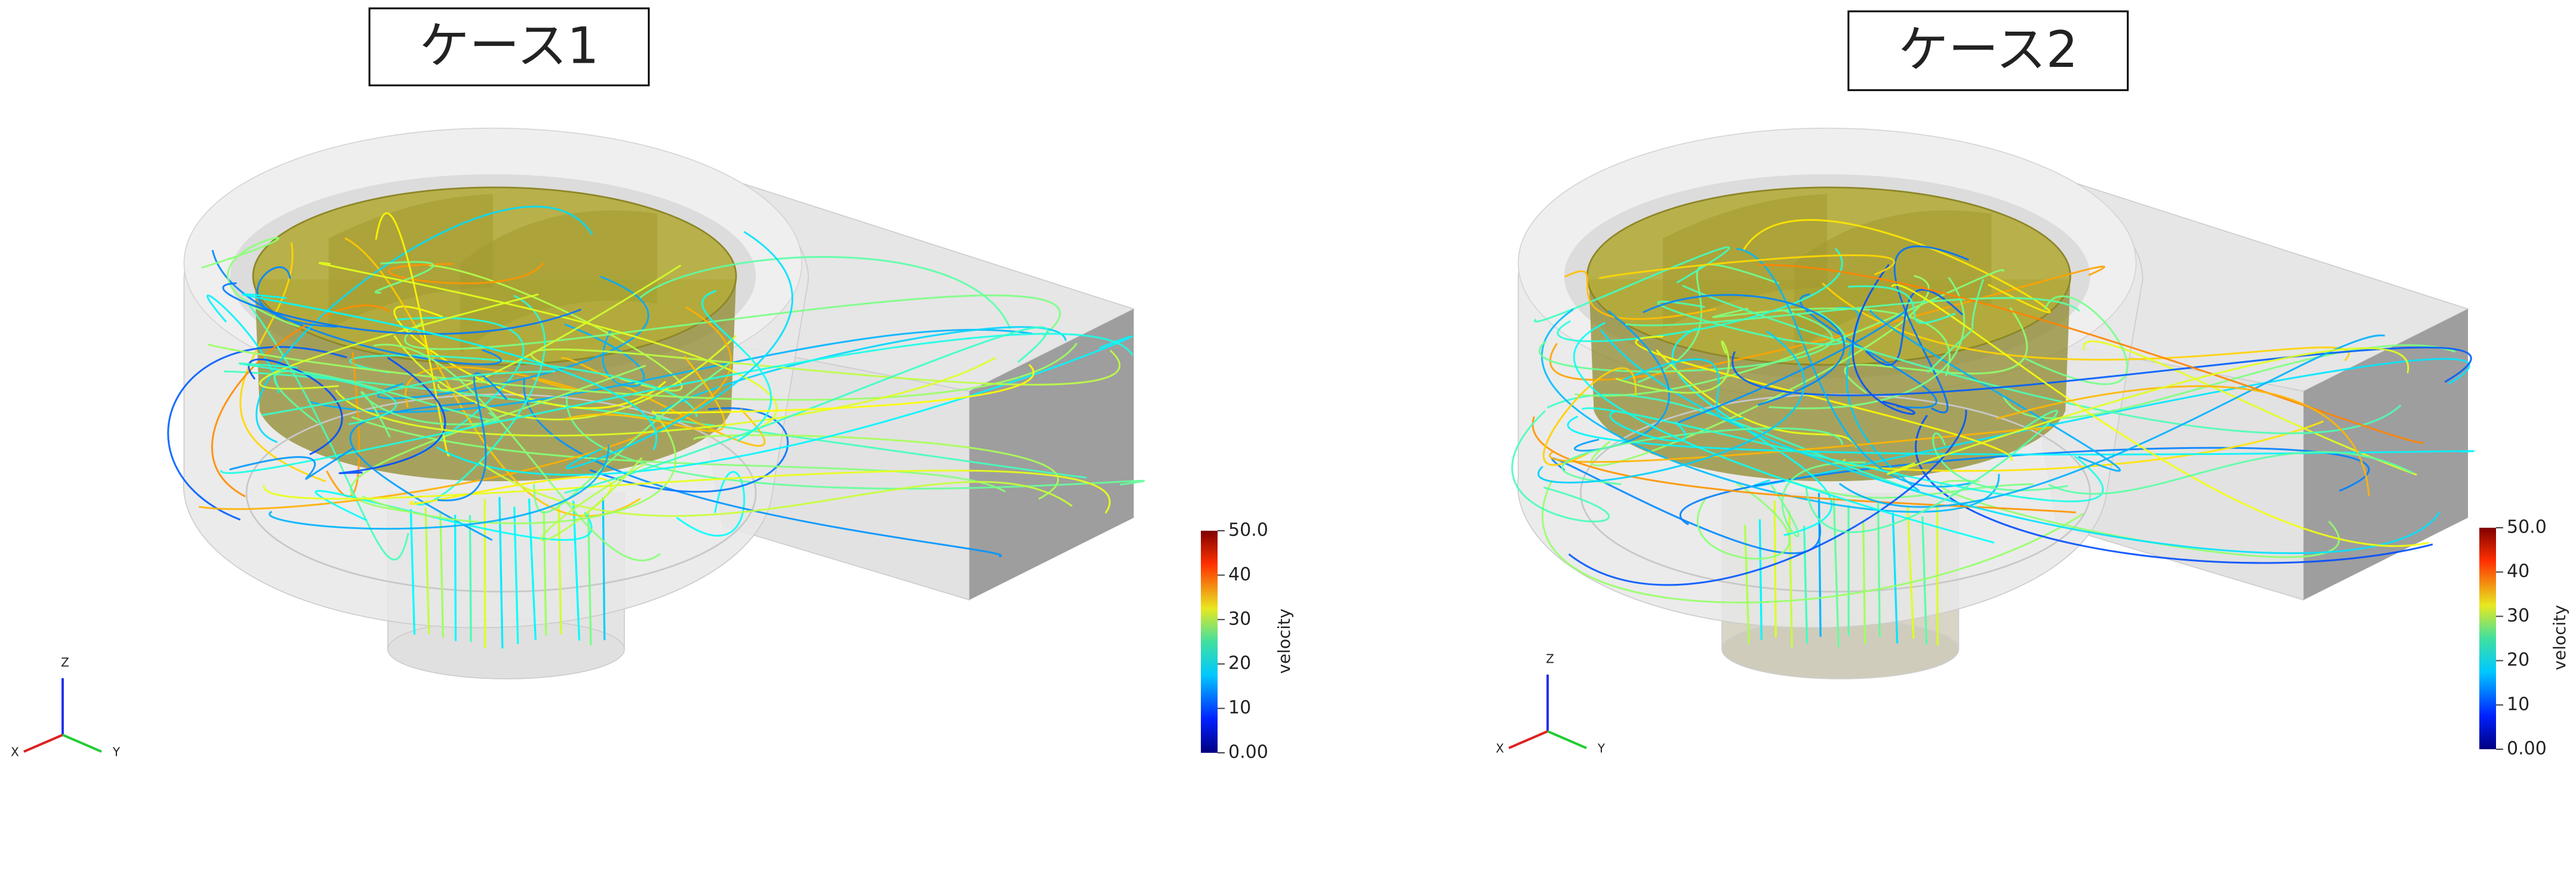  I want to click on colorbar-tick-label: 50.0, so click(1248, 530).